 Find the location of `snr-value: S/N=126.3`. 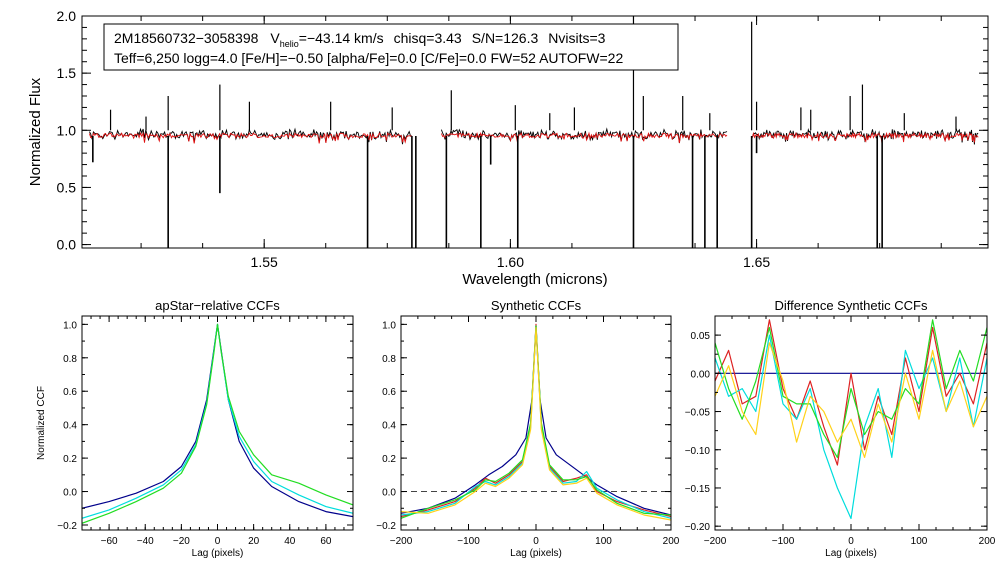

snr-value: S/N=126.3 is located at coordinates (505, 38).